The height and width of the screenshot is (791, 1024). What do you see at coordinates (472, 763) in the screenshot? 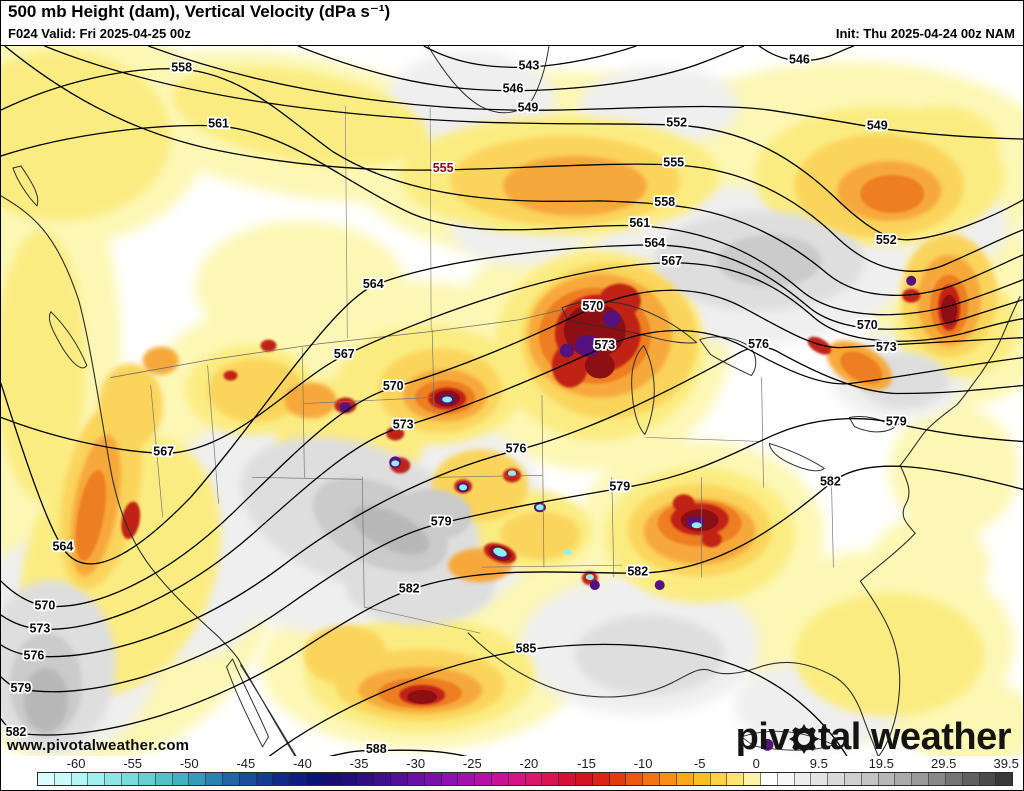
I see `colorbar-tick-label: -25` at bounding box center [472, 763].